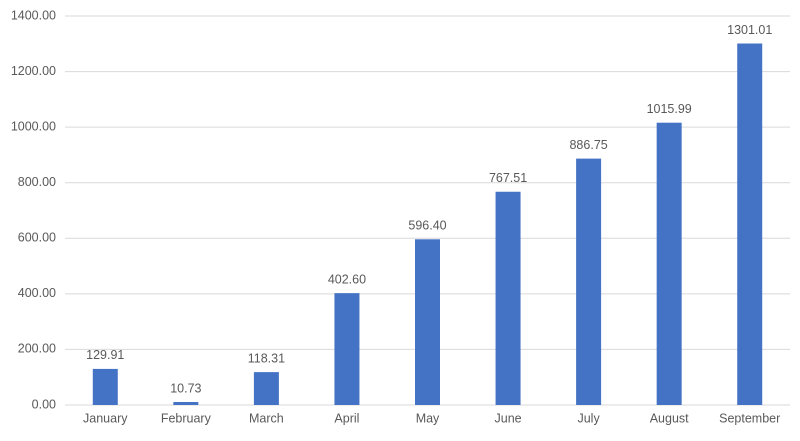  I want to click on y-tick-label: 800.00, so click(37, 182).